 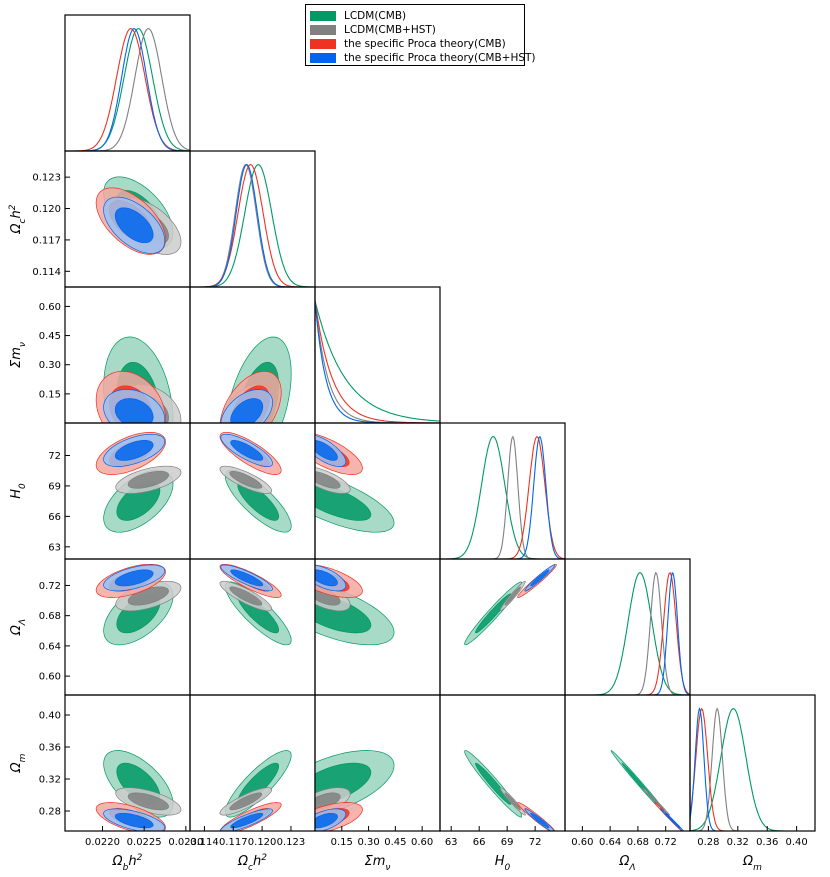 I want to click on x-tick-label: 0.0225, so click(x=144, y=842).